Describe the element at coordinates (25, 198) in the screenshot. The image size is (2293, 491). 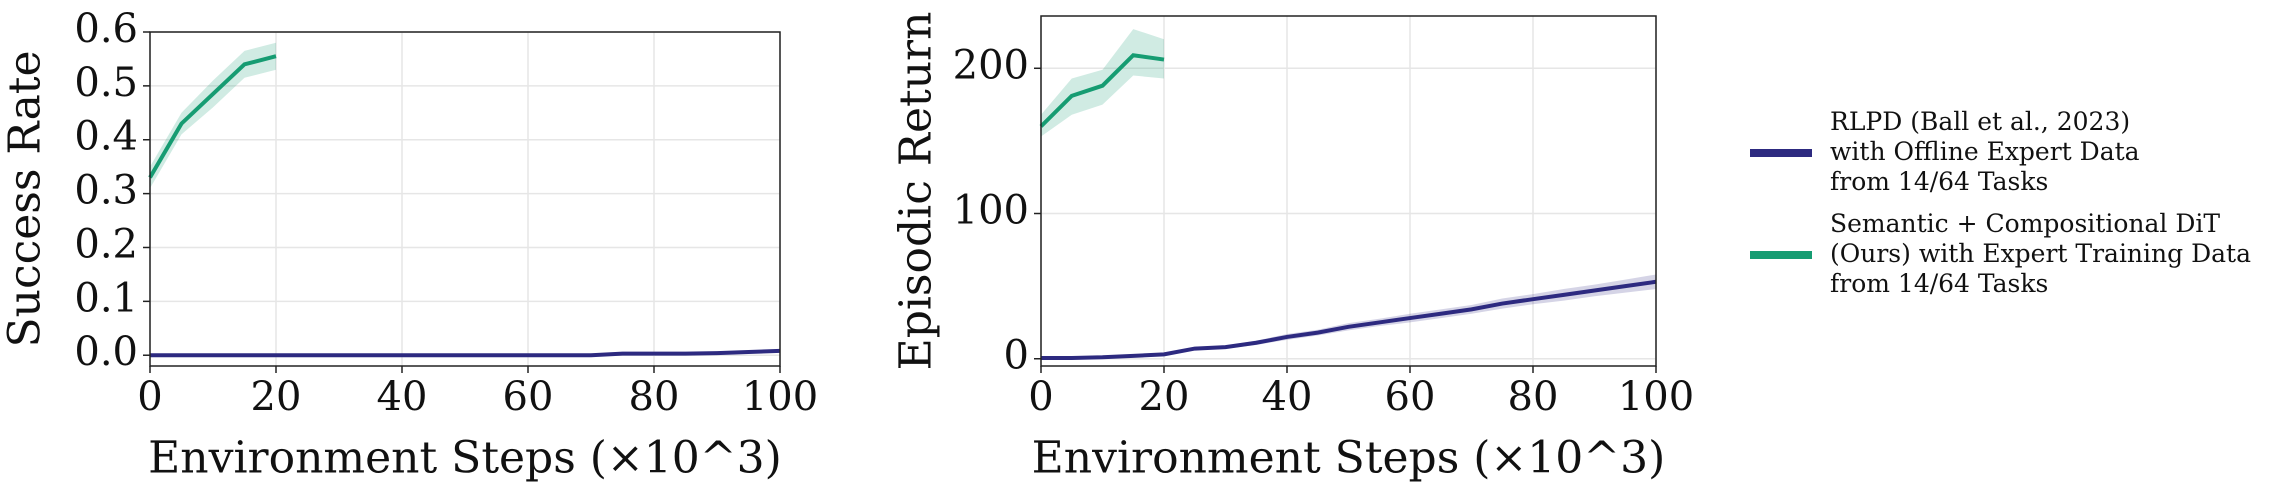
I see `y-axis-label: Success Rate` at that location.